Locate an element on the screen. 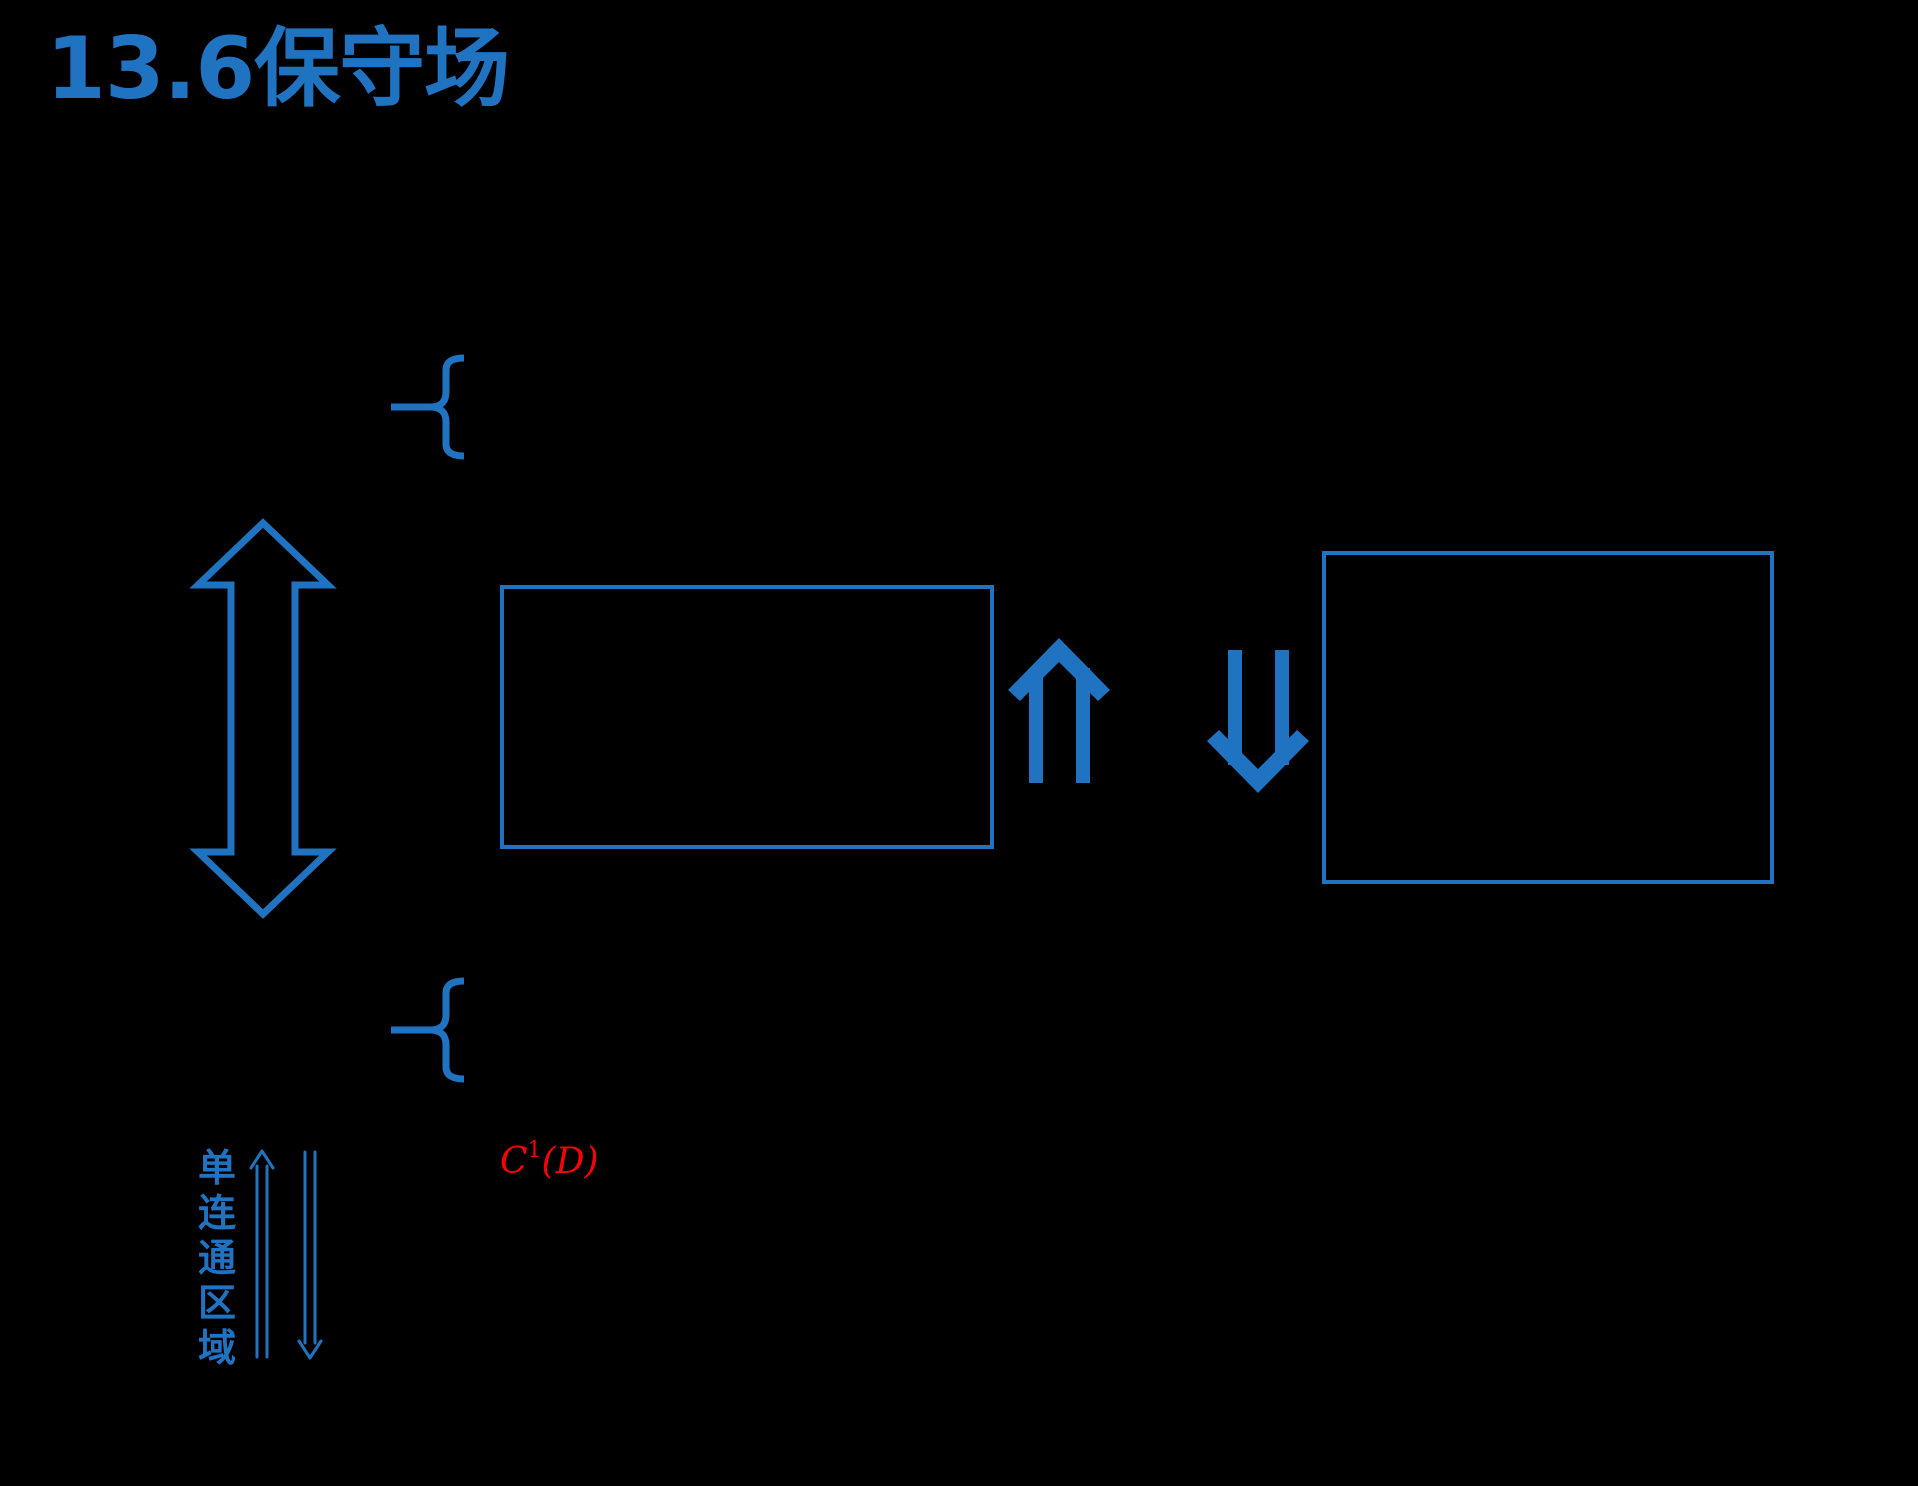 The image size is (1918, 1486). page-title: 13.6保守场 is located at coordinates (278, 69).